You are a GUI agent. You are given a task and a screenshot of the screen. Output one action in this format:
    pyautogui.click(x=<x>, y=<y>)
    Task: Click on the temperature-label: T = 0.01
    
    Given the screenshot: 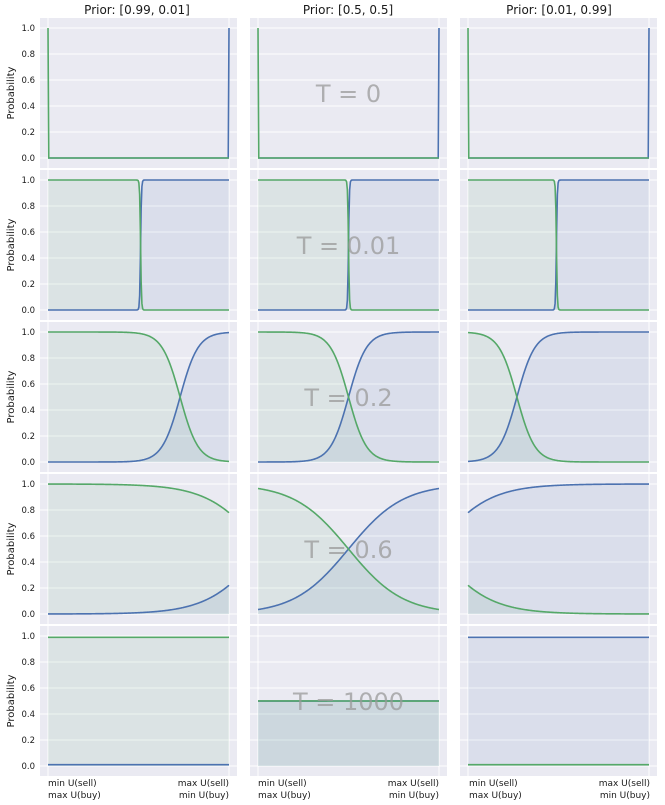 What is the action you would take?
    pyautogui.click(x=348, y=246)
    